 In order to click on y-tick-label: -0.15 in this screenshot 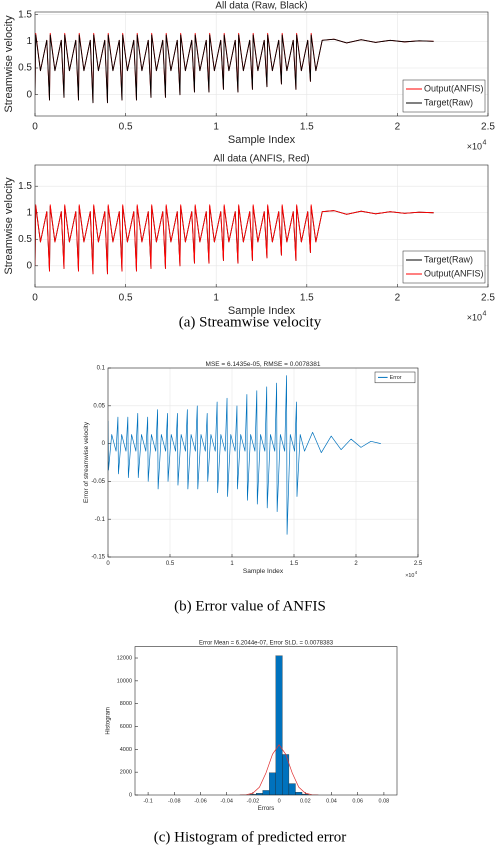, I will do `click(98, 558)`.